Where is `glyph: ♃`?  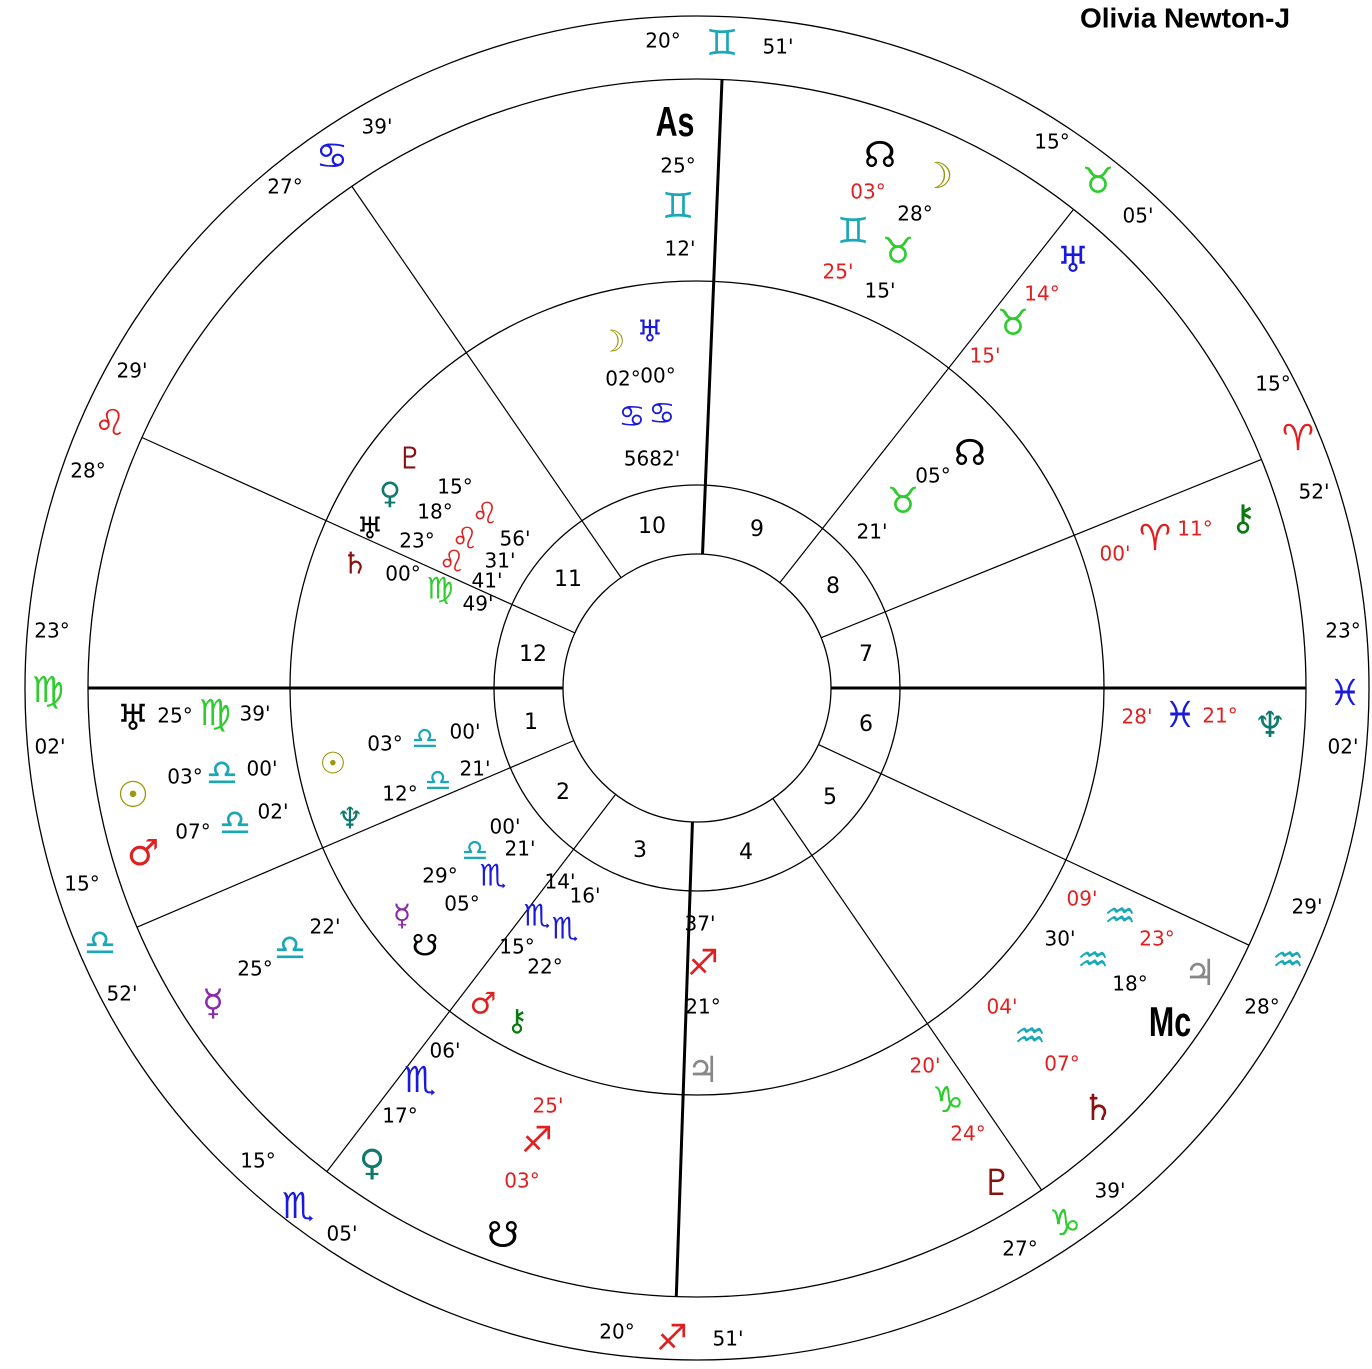 glyph: ♃ is located at coordinates (1200, 973).